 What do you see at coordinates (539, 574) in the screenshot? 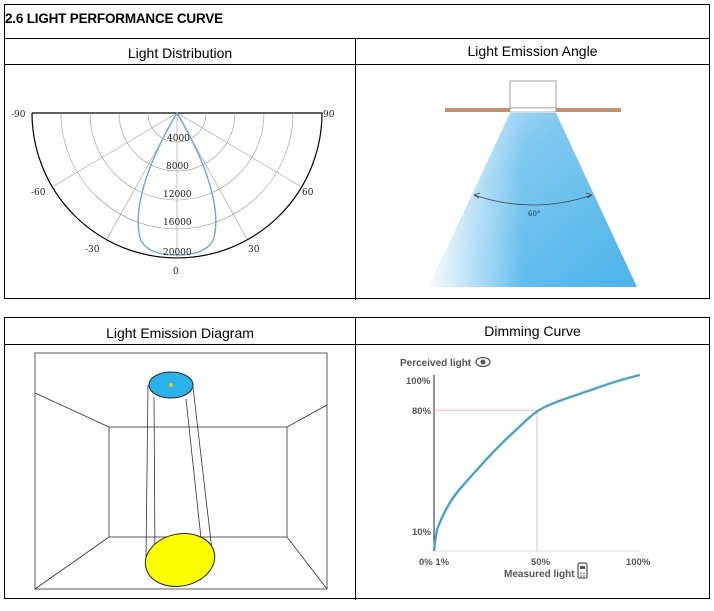
I see `x-axis-title: Measured light` at bounding box center [539, 574].